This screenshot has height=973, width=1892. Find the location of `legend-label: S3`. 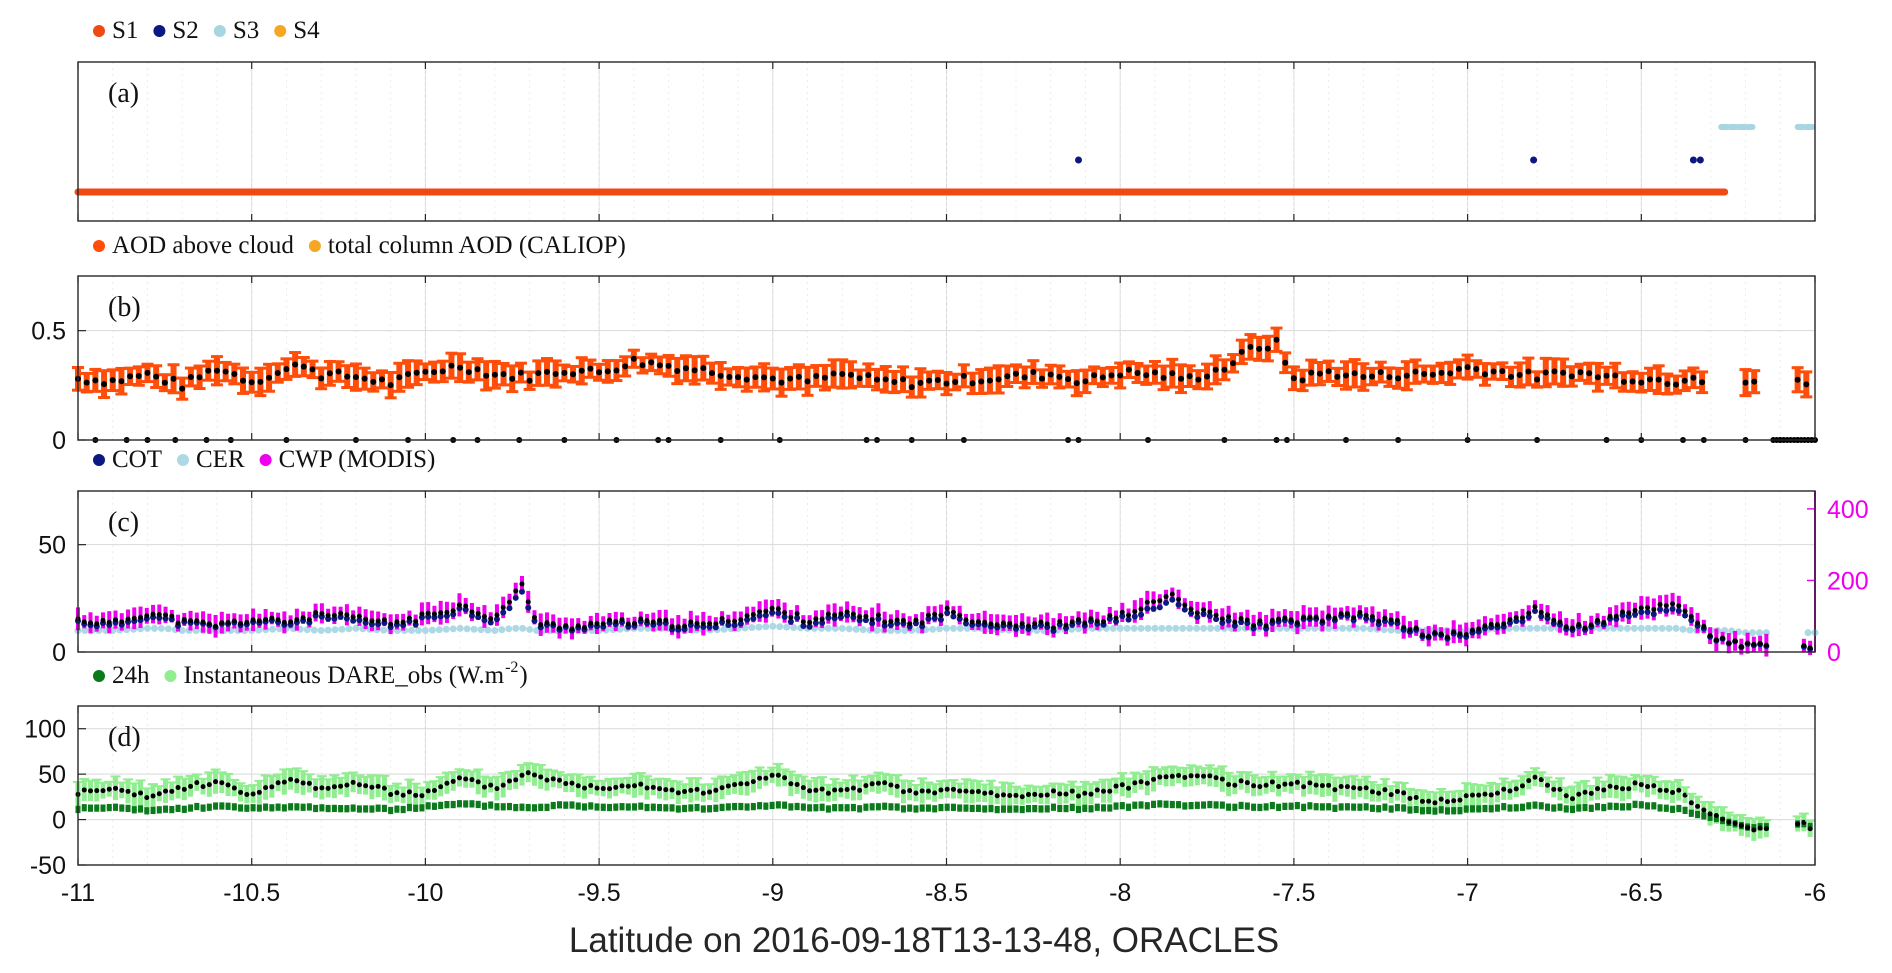

legend-label: S3 is located at coordinates (246, 30).